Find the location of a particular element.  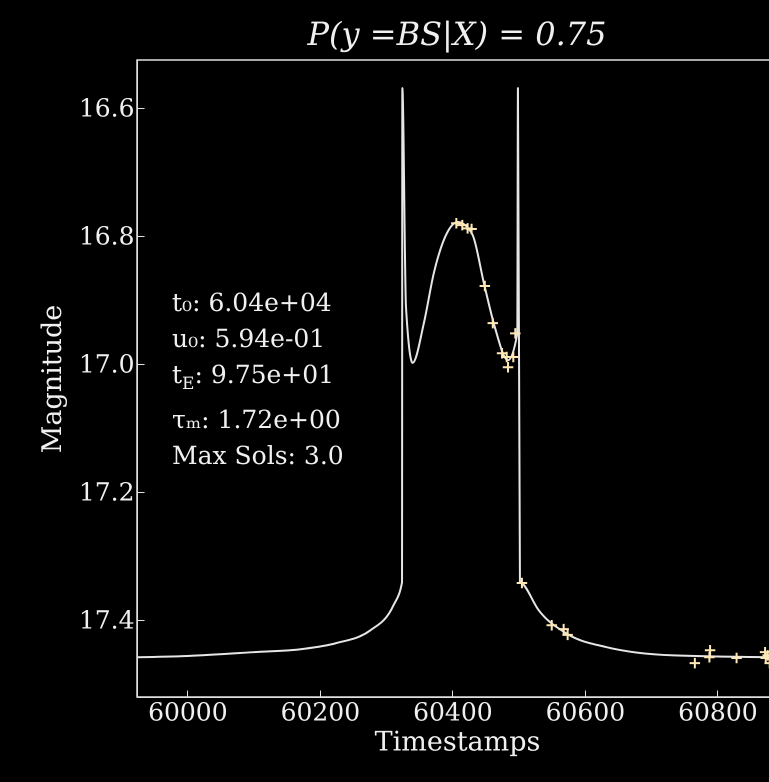

annotation: t₀: 6.04e+04 is located at coordinates (252, 303).